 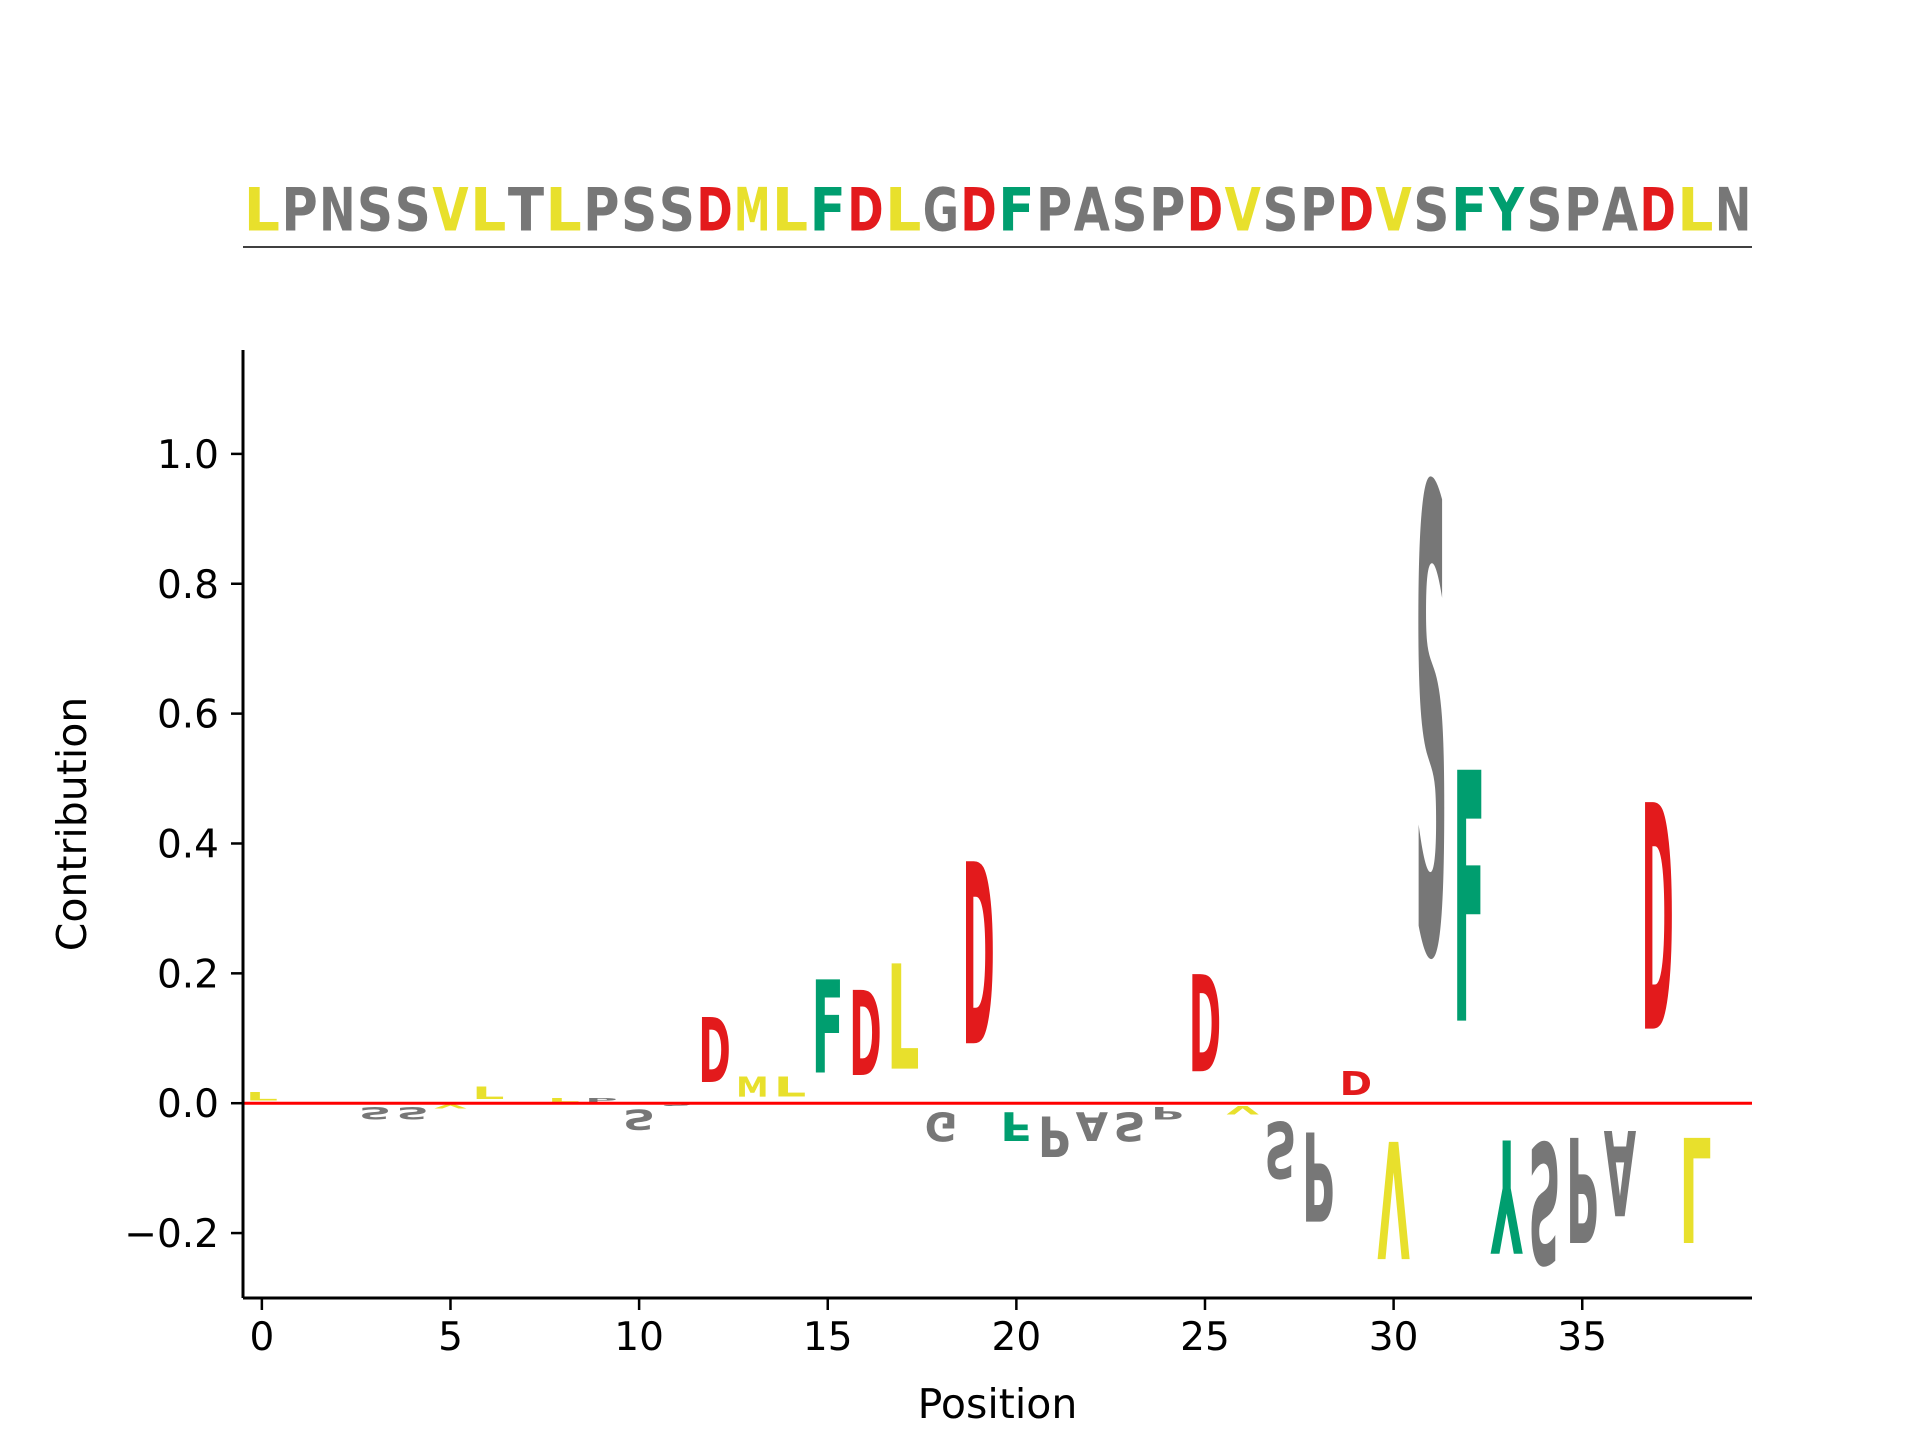 I want to click on x-tick-label: 0, so click(x=261, y=1337).